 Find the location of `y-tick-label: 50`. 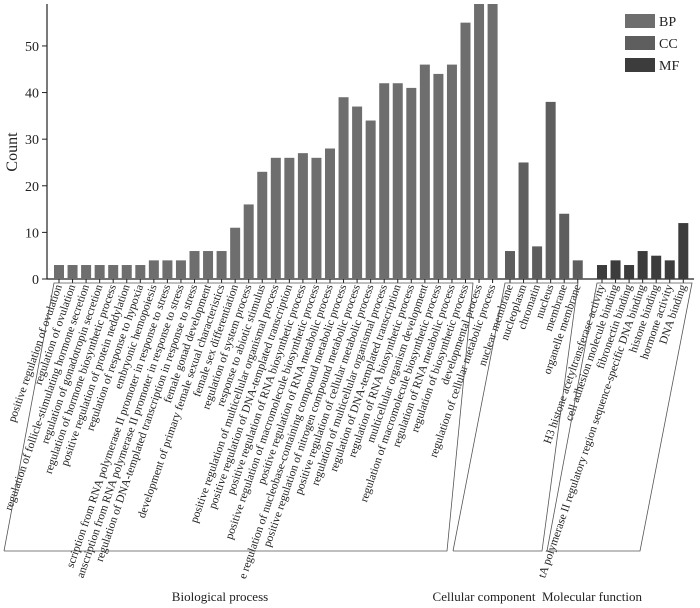

y-tick-label: 50 is located at coordinates (32, 47).